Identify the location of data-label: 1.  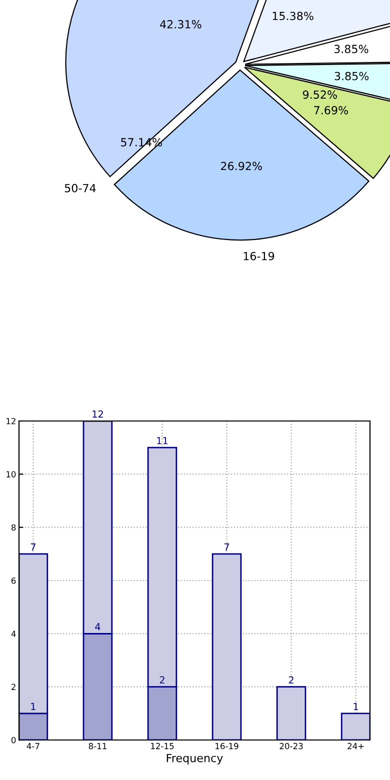
(33, 706).